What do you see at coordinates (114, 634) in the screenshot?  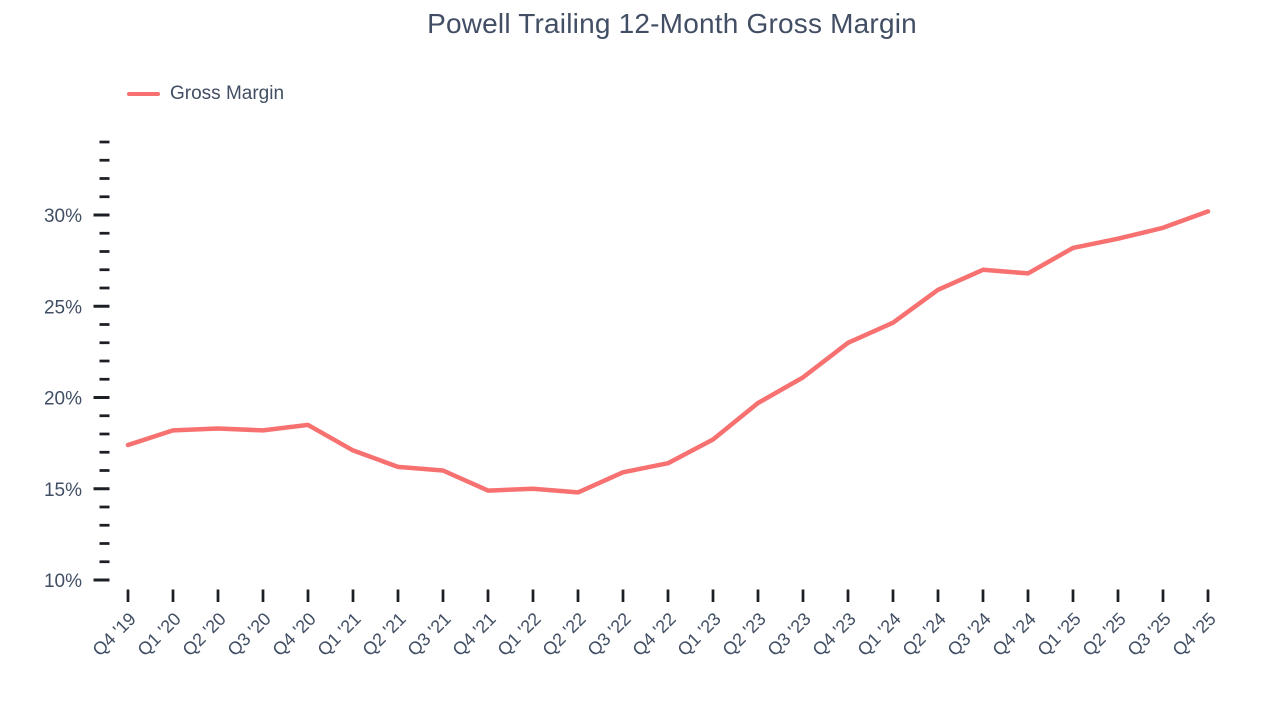 I see `x-axis-tick-label: Q4 '19` at bounding box center [114, 634].